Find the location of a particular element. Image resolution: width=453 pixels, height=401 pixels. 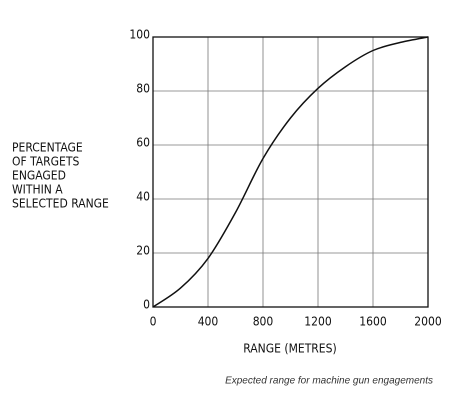

x-tick-label: 1200 is located at coordinates (318, 322).